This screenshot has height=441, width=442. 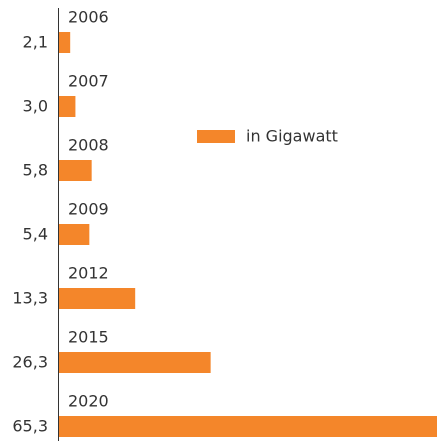 What do you see at coordinates (292, 136) in the screenshot?
I see `legend-label: in Gigawatt` at bounding box center [292, 136].